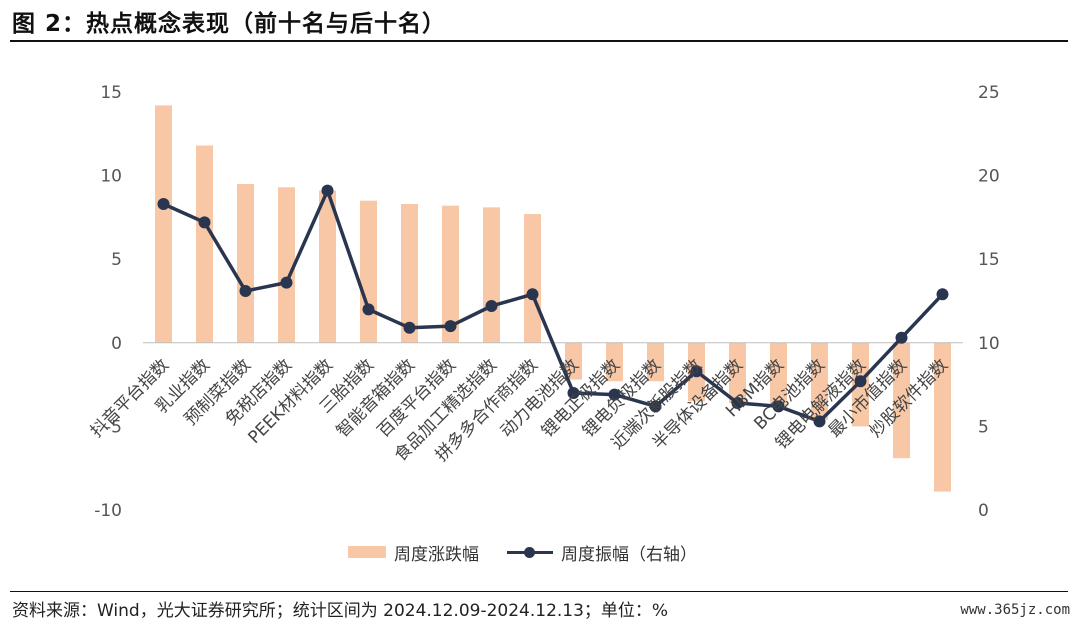 This screenshot has width=1080, height=626. I want to click on legend-item-bar: 周度涨跌幅, so click(413, 552).